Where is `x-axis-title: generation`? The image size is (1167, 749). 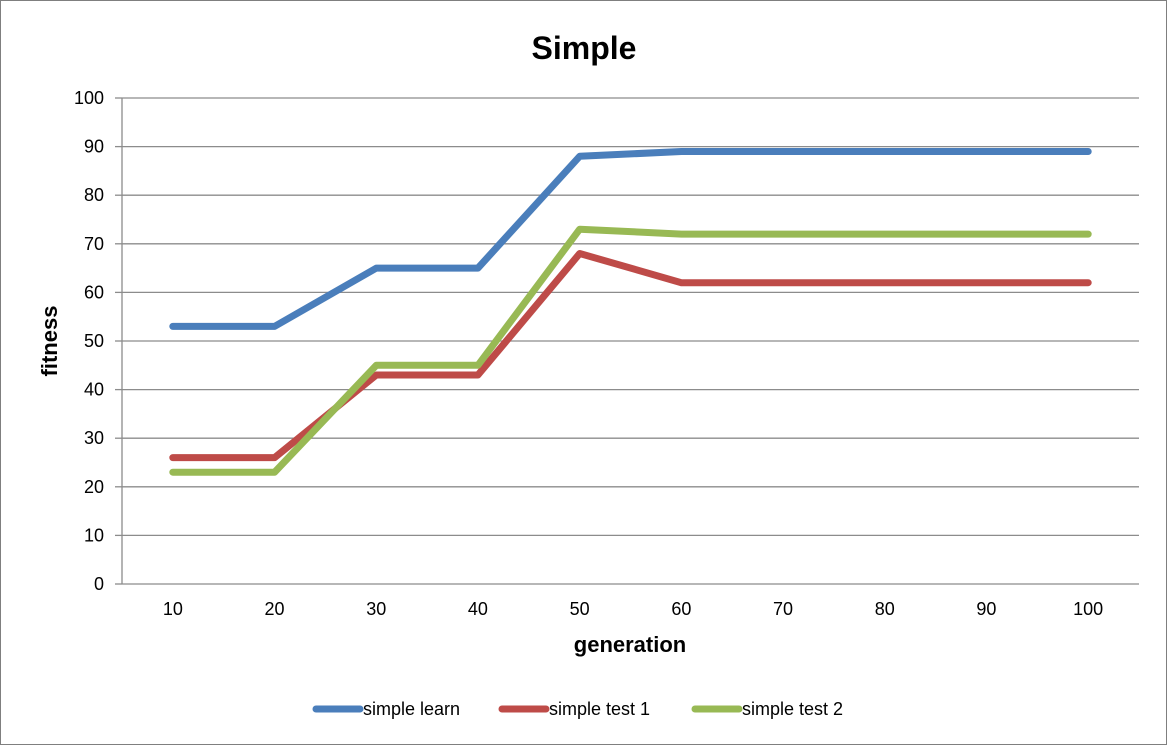 x-axis-title: generation is located at coordinates (630, 644).